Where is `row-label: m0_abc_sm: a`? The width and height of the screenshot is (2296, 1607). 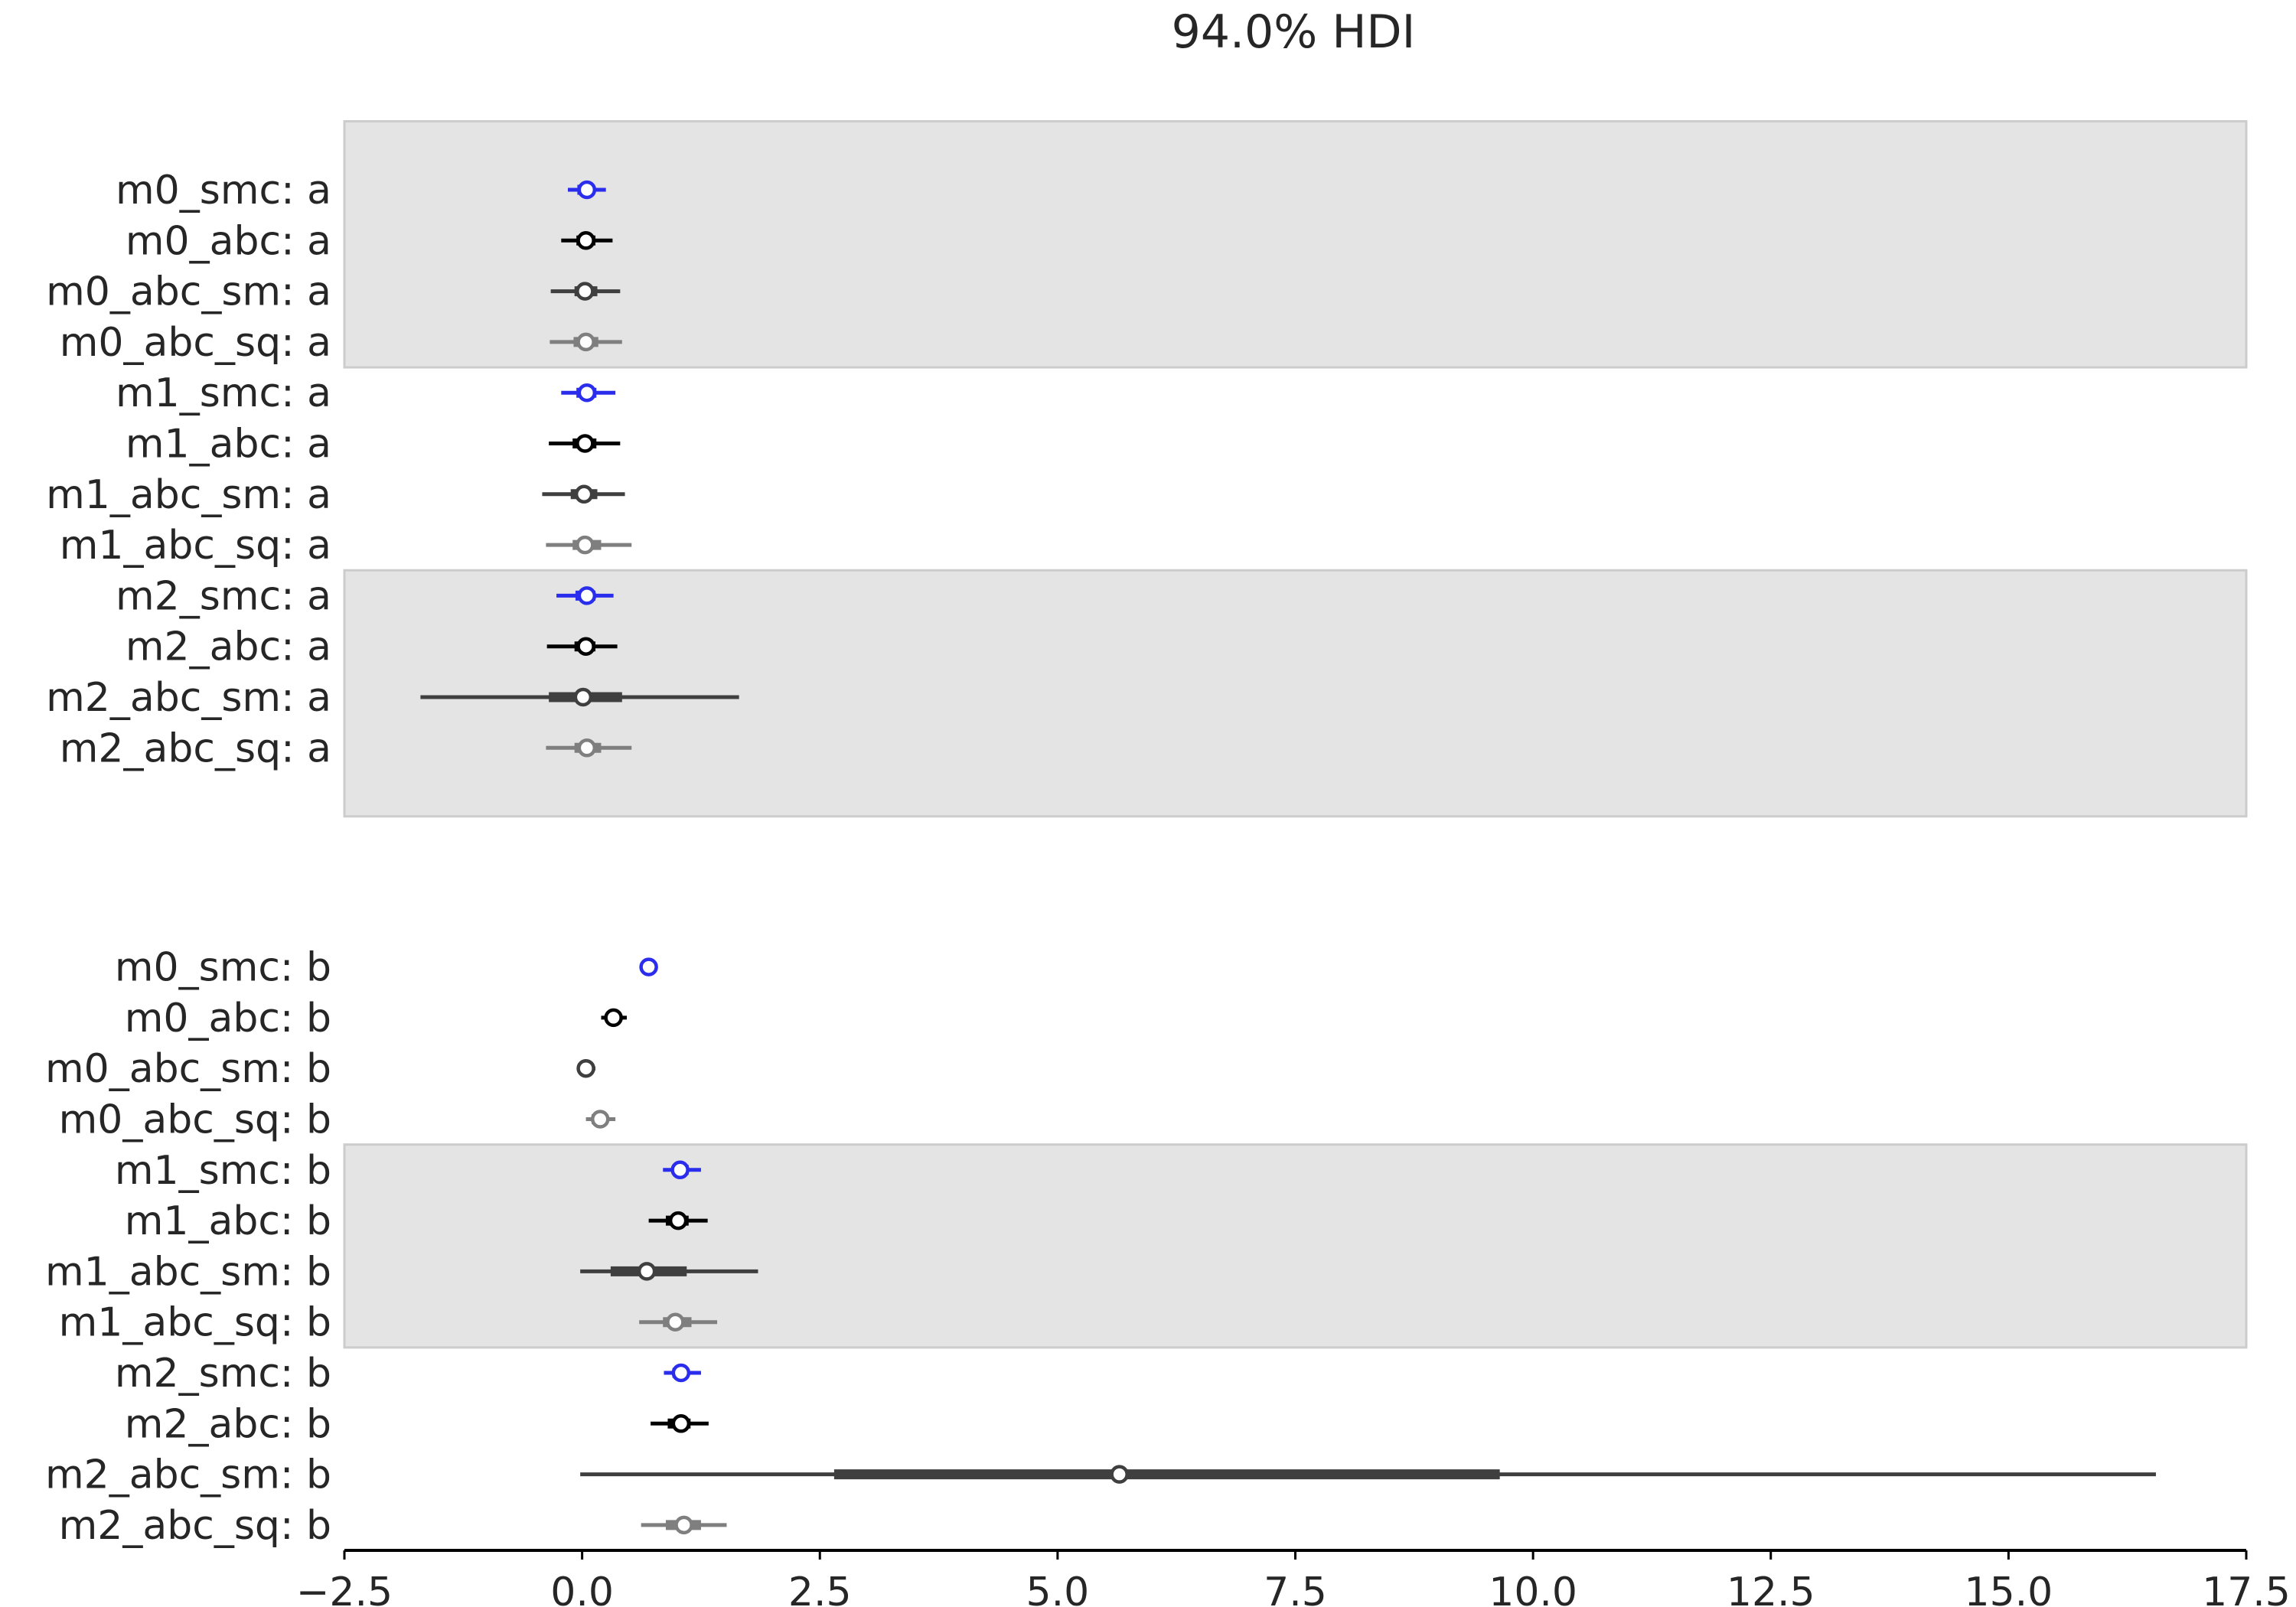 row-label: m0_abc_sm: a is located at coordinates (188, 292).